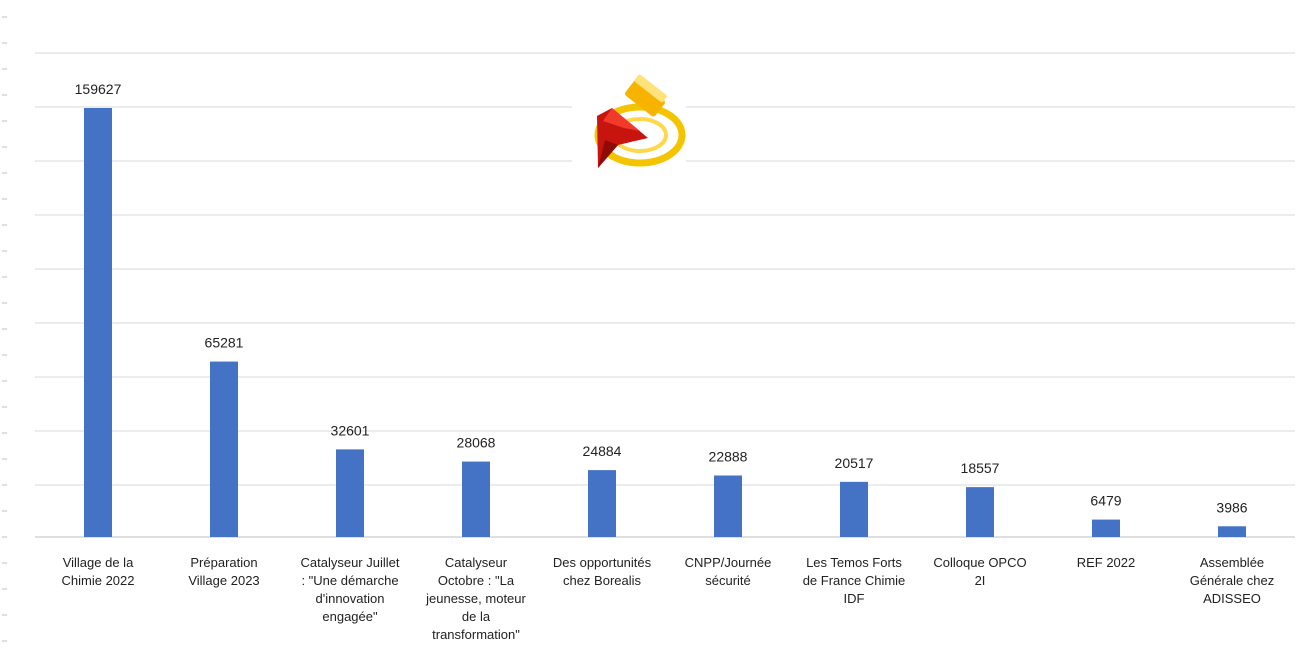 The width and height of the screenshot is (1311, 661). What do you see at coordinates (602, 451) in the screenshot?
I see `bar-value-label: 24884` at bounding box center [602, 451].